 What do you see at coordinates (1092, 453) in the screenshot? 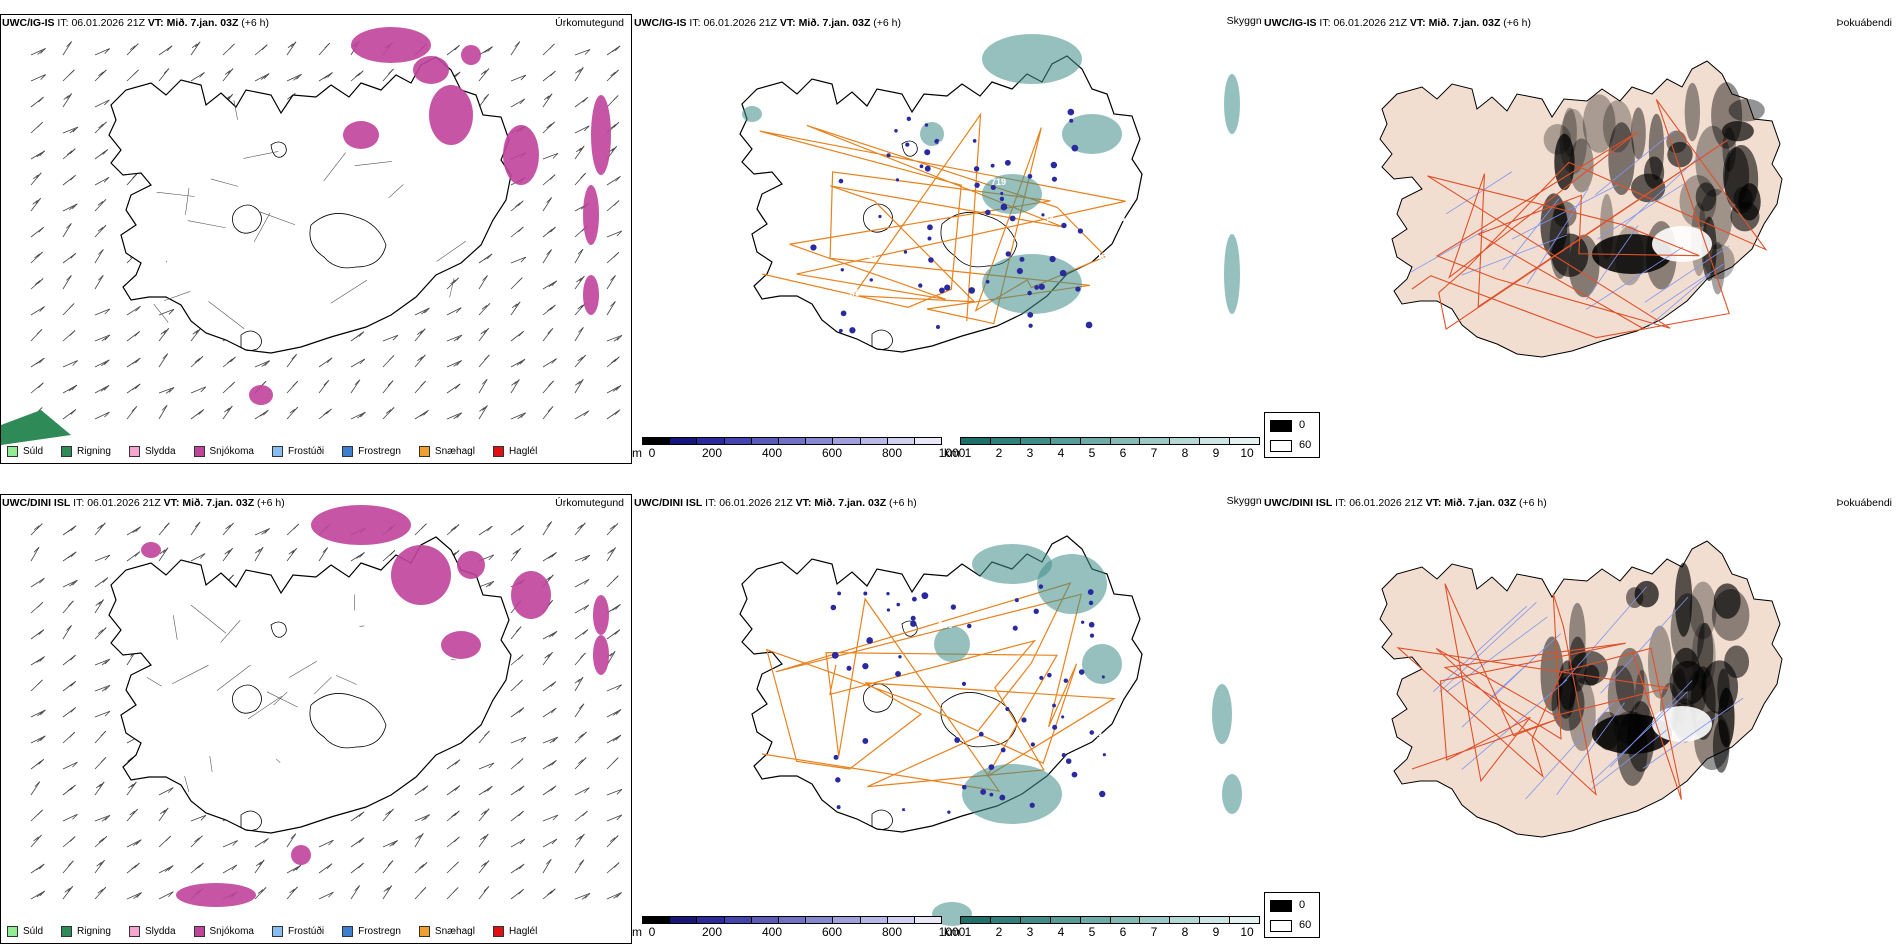
I see `colorbar-tick-label: 5` at bounding box center [1092, 453].